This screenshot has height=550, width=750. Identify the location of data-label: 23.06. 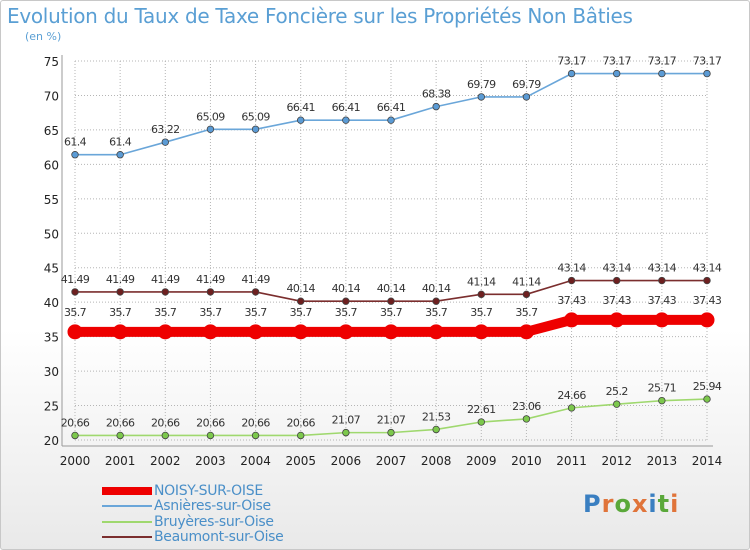
(526, 406).